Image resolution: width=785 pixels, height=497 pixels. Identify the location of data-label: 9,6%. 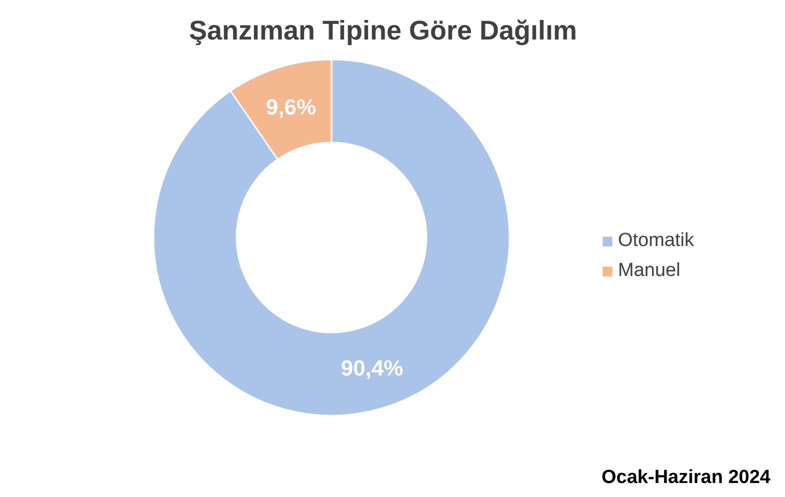
(291, 107).